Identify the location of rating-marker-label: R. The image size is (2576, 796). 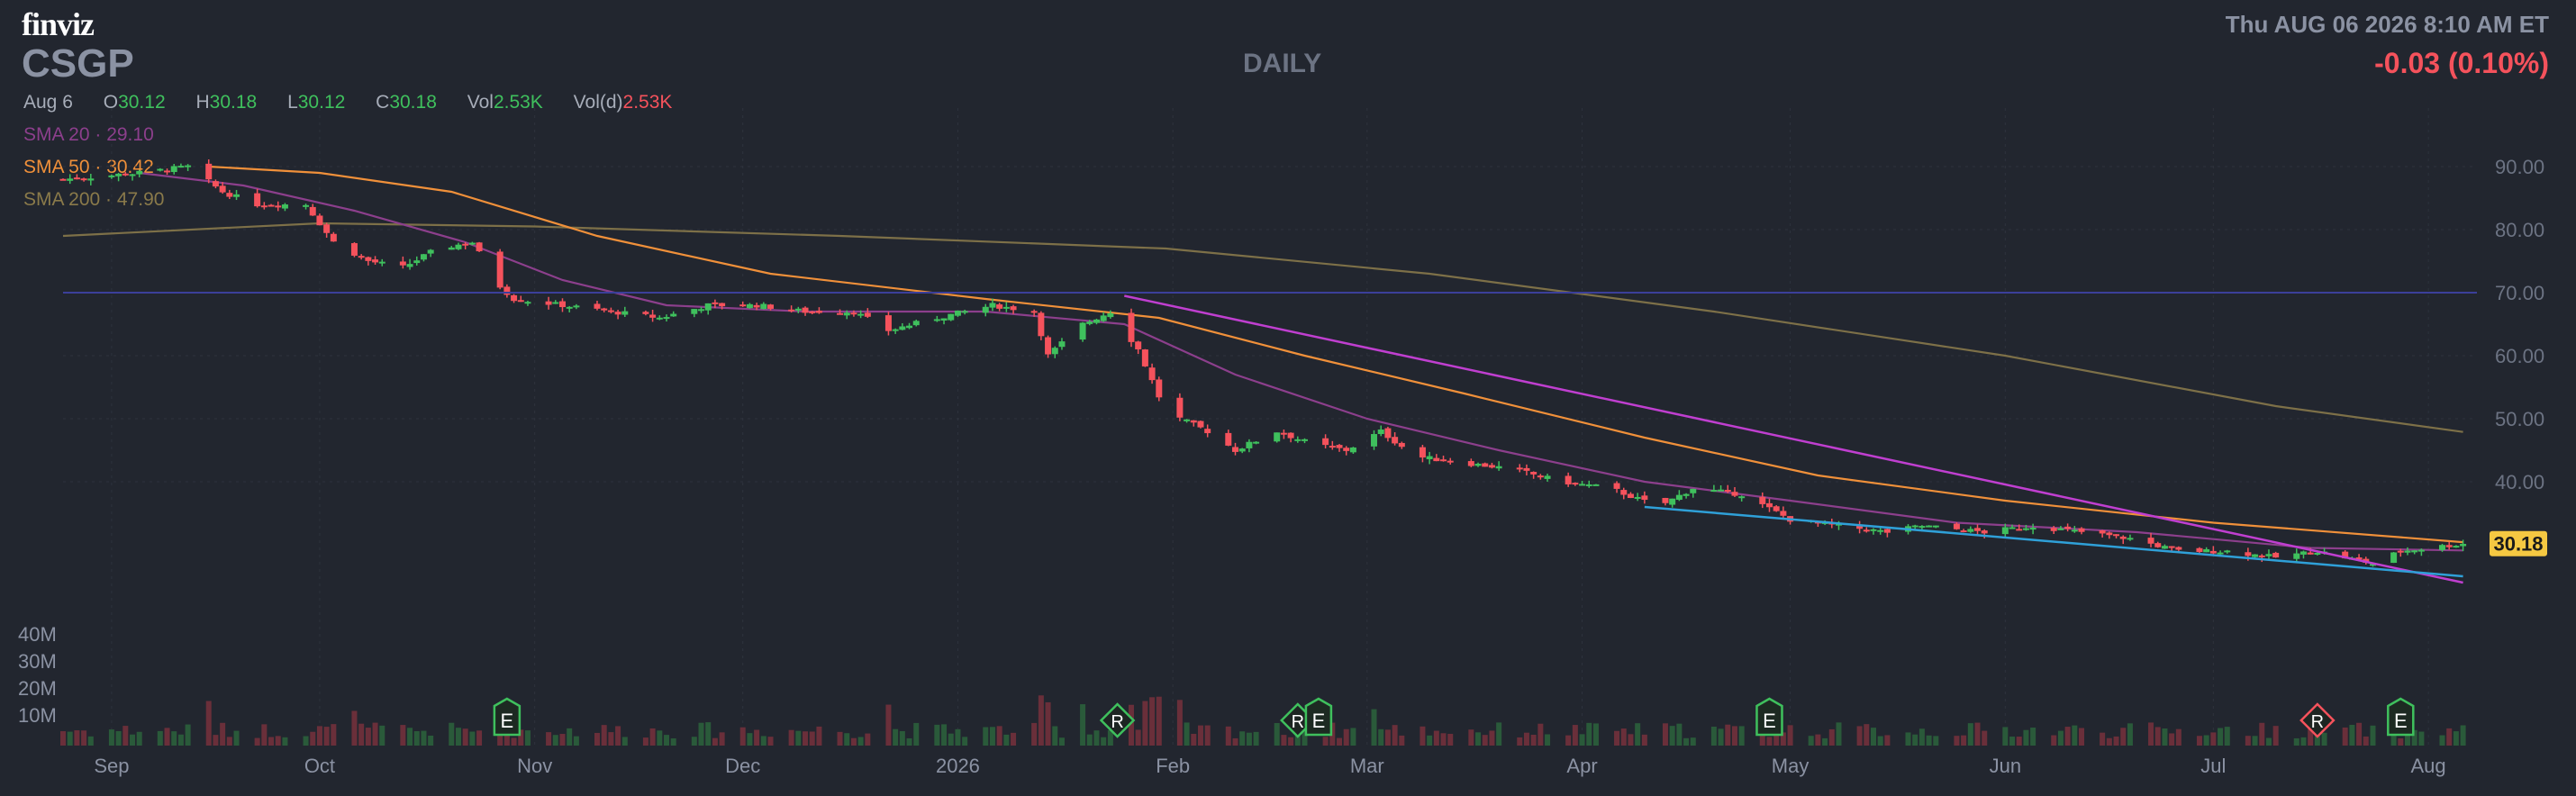
(1117, 722).